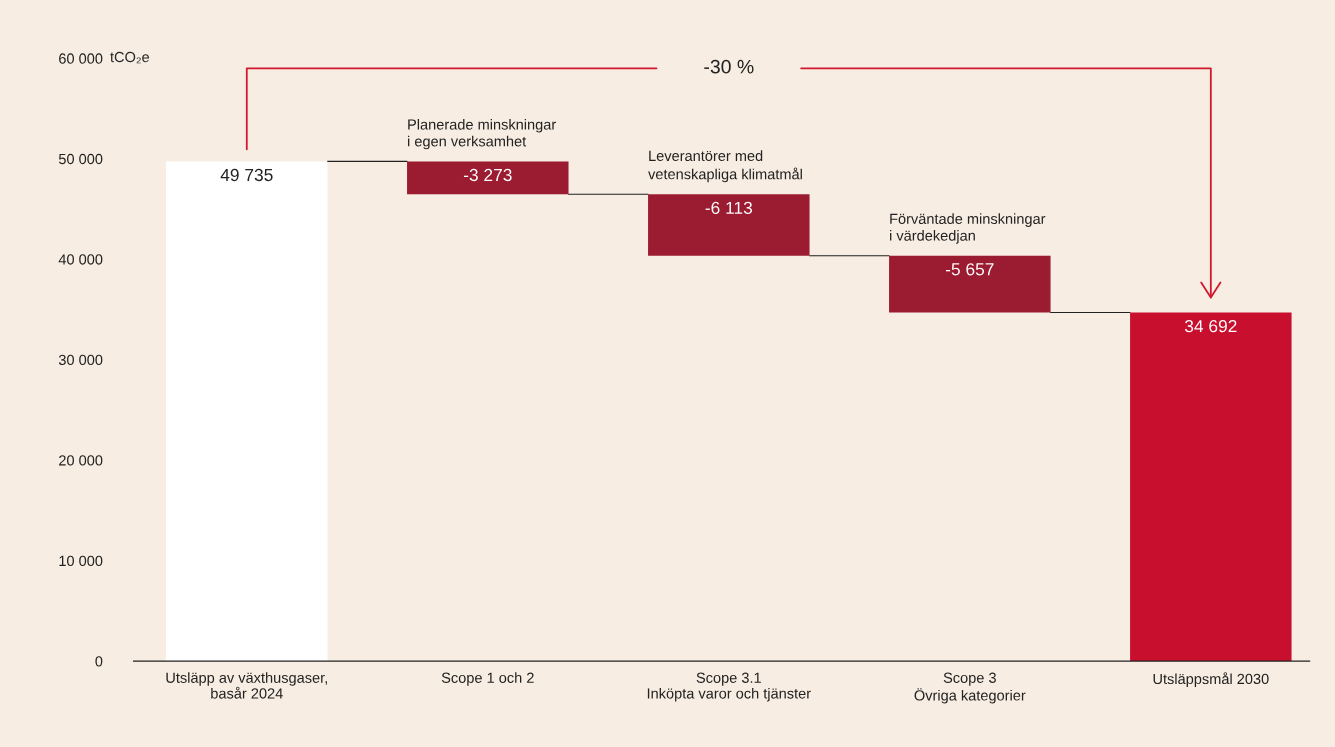 This screenshot has width=1335, height=747. I want to click on y-tick-label: 0, so click(99, 661).